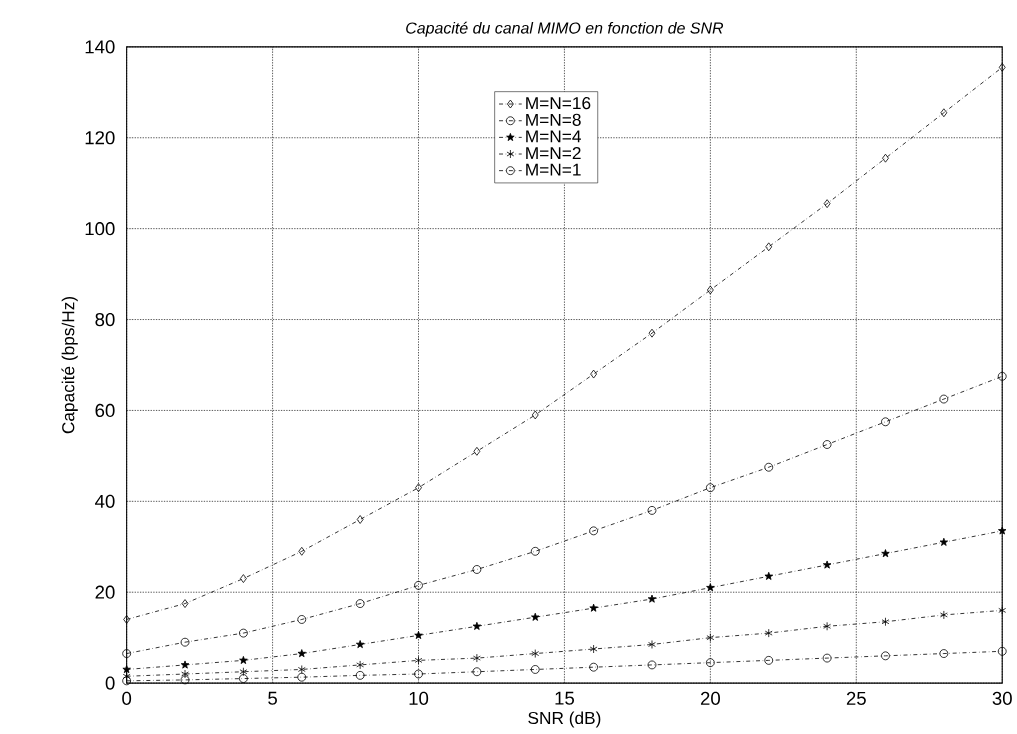 Image resolution: width=1017 pixels, height=734 pixels. I want to click on y-tick-label: 100, so click(100, 229).